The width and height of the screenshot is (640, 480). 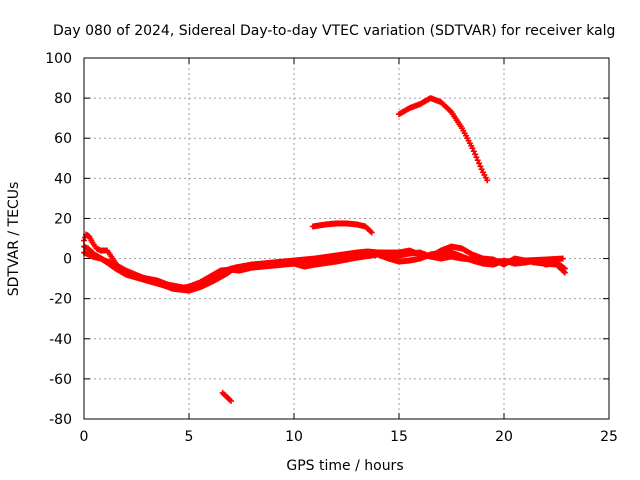 What do you see at coordinates (189, 437) in the screenshot?
I see `x-tick-label: 5` at bounding box center [189, 437].